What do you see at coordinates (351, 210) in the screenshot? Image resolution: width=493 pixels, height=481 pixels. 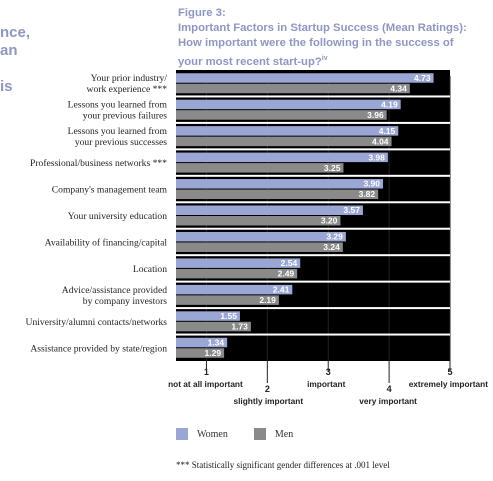 I see `data-label-women: 3.57` at bounding box center [351, 210].